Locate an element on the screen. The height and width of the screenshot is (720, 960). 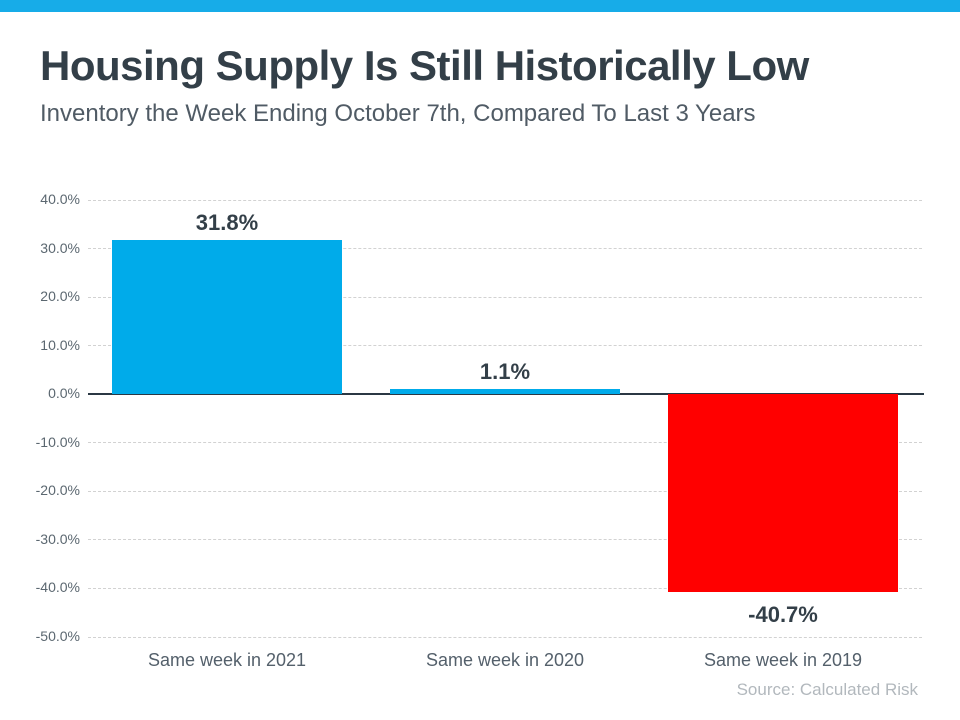
source-credit: Source: Calculated Risk is located at coordinates (827, 689).